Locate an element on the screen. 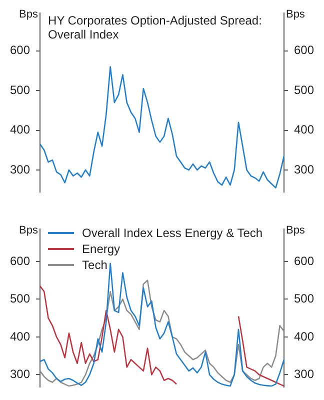 This screenshot has width=324, height=400. legend-label: Energy is located at coordinates (101, 249).